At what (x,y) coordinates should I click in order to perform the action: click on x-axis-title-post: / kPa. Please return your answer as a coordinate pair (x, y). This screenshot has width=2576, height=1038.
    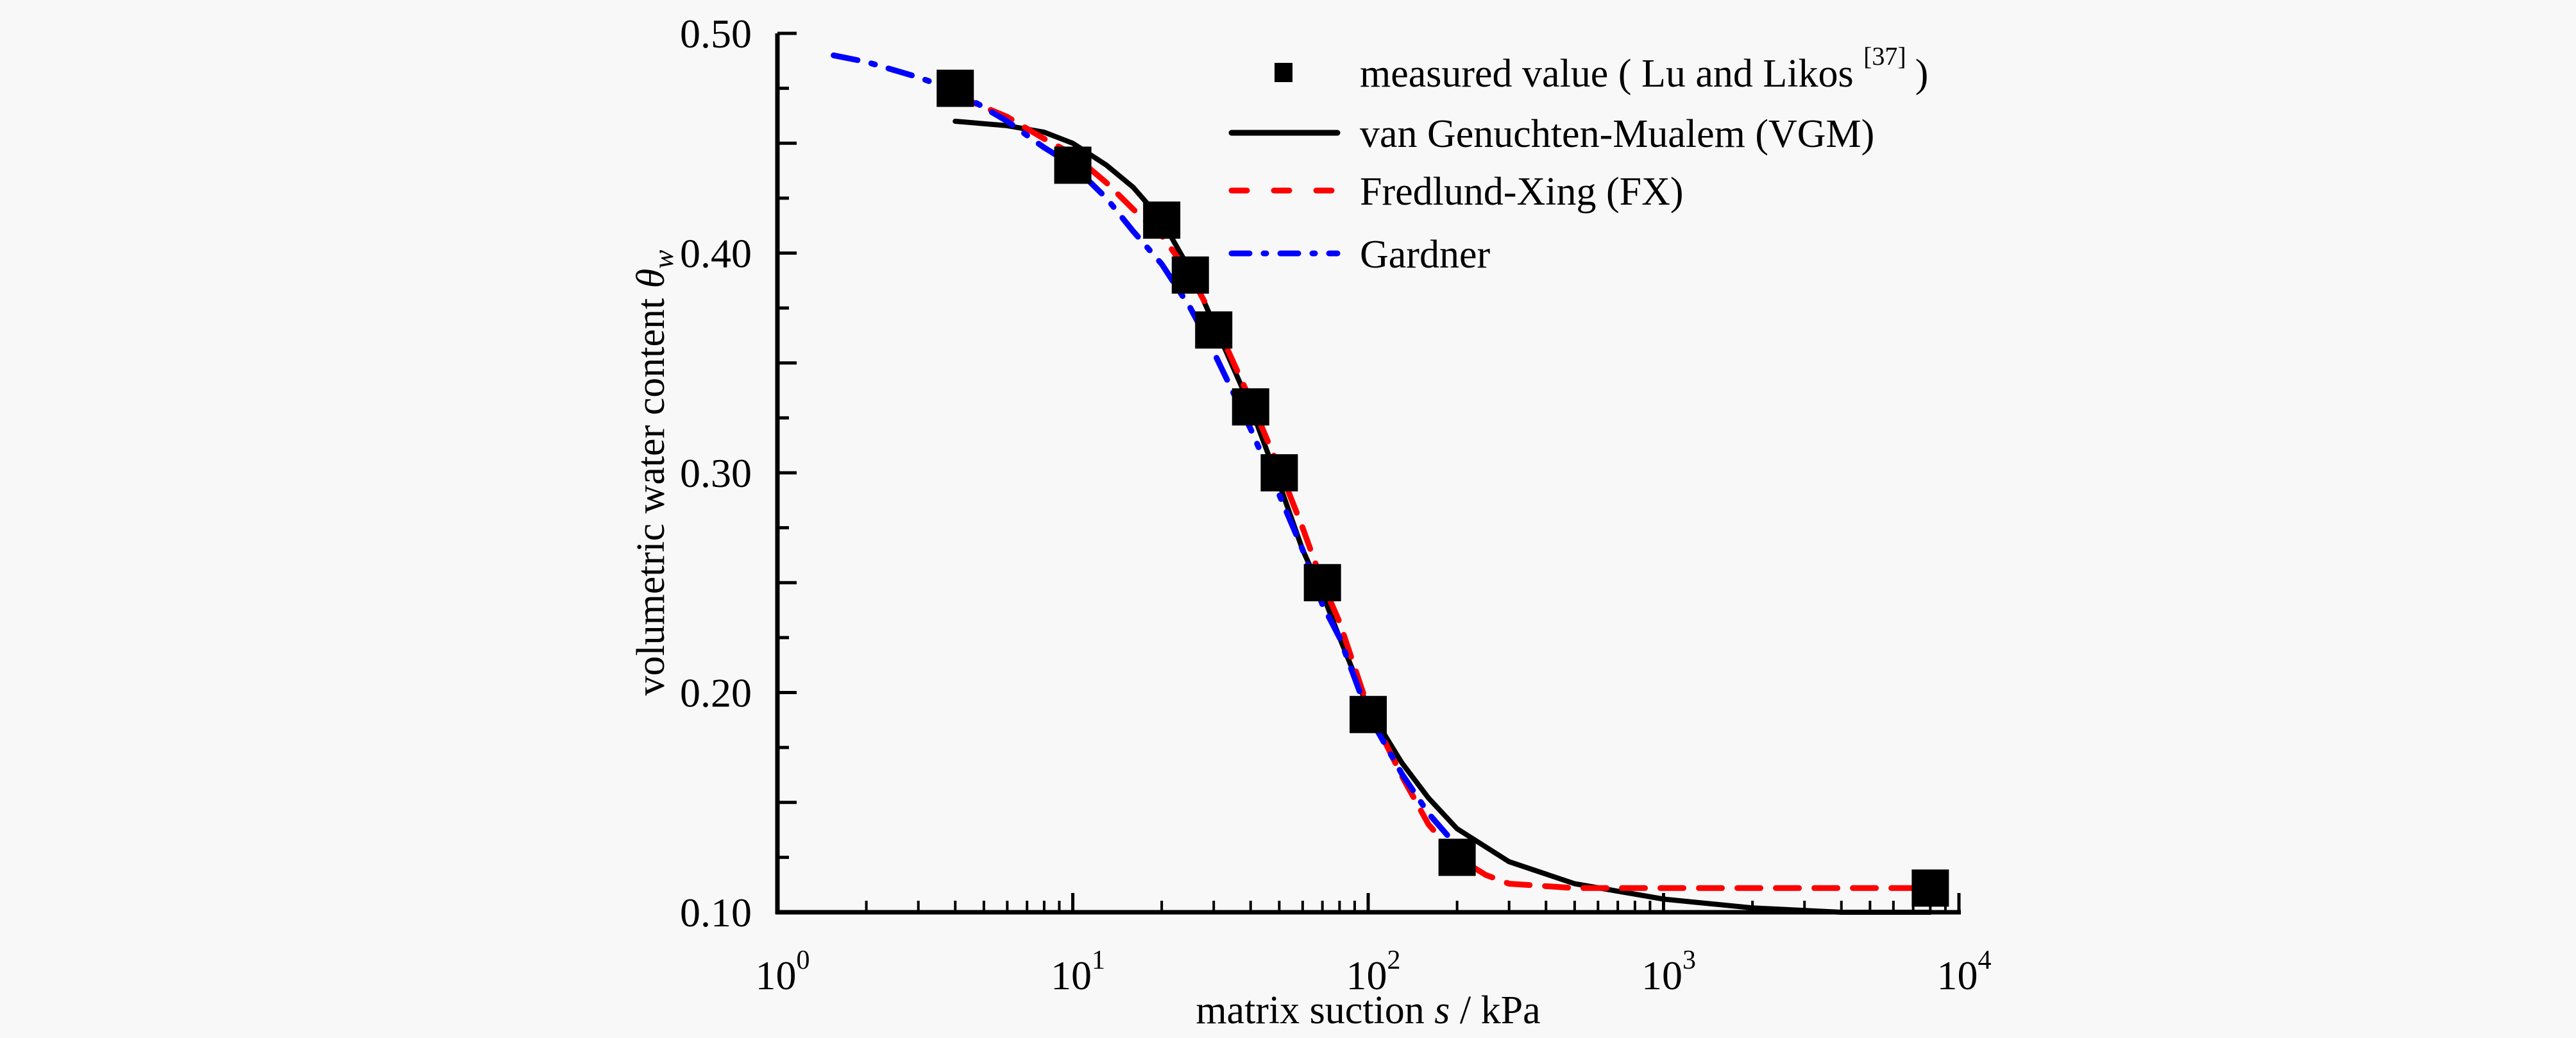
    Looking at the image, I should click on (1495, 1010).